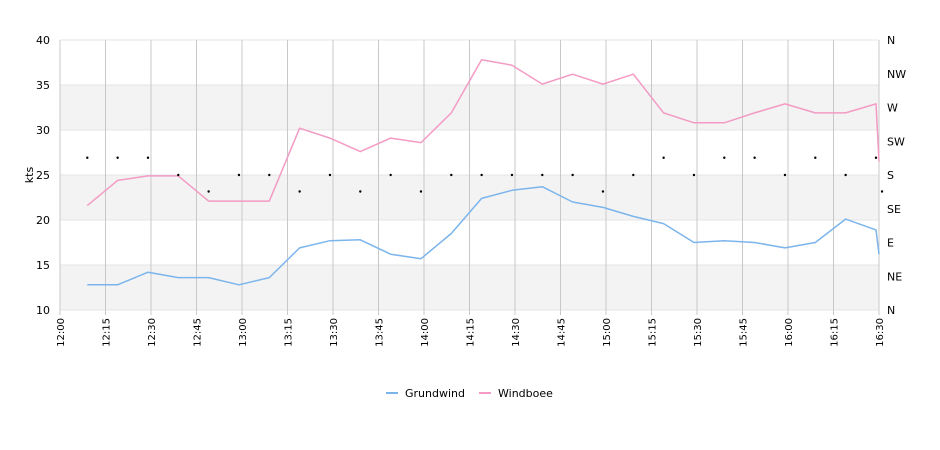  I want to click on x-tick-label: 14:30, so click(516, 332).